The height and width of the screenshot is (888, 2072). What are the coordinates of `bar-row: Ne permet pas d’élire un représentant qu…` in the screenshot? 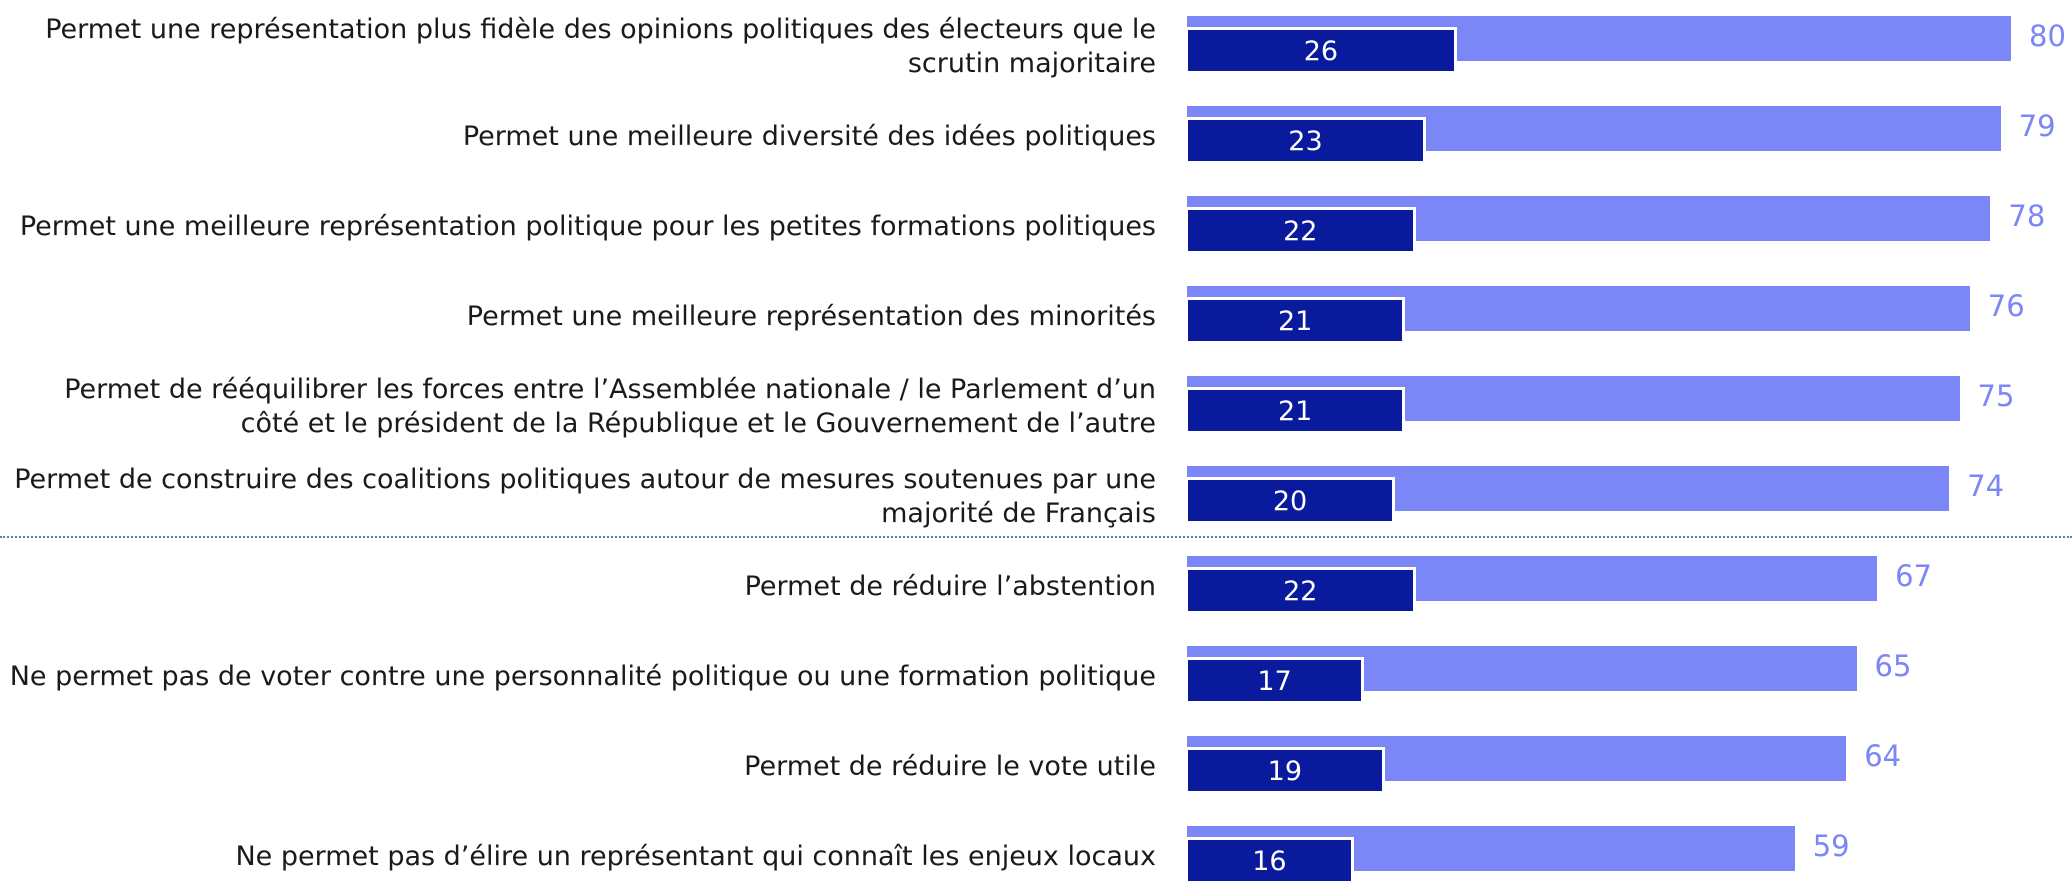 It's located at (1036, 857).